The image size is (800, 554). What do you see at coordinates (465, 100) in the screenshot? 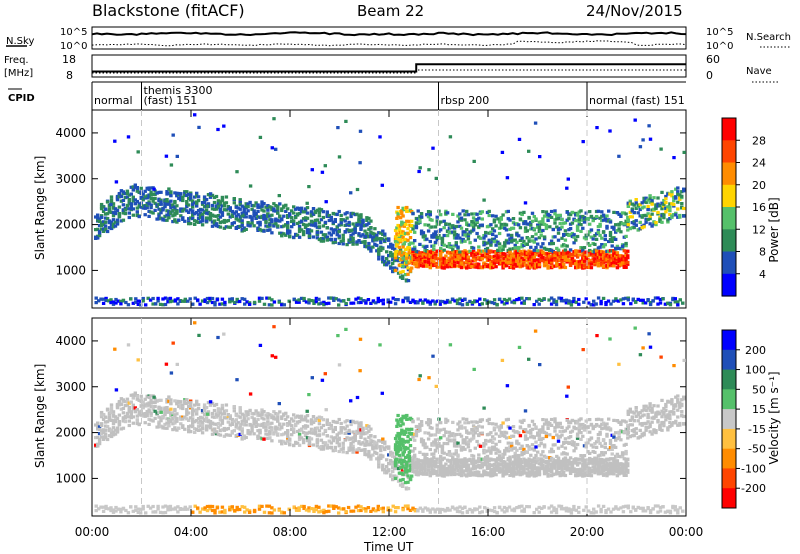
I see `cpid-event-label: rbsp 200` at bounding box center [465, 100].